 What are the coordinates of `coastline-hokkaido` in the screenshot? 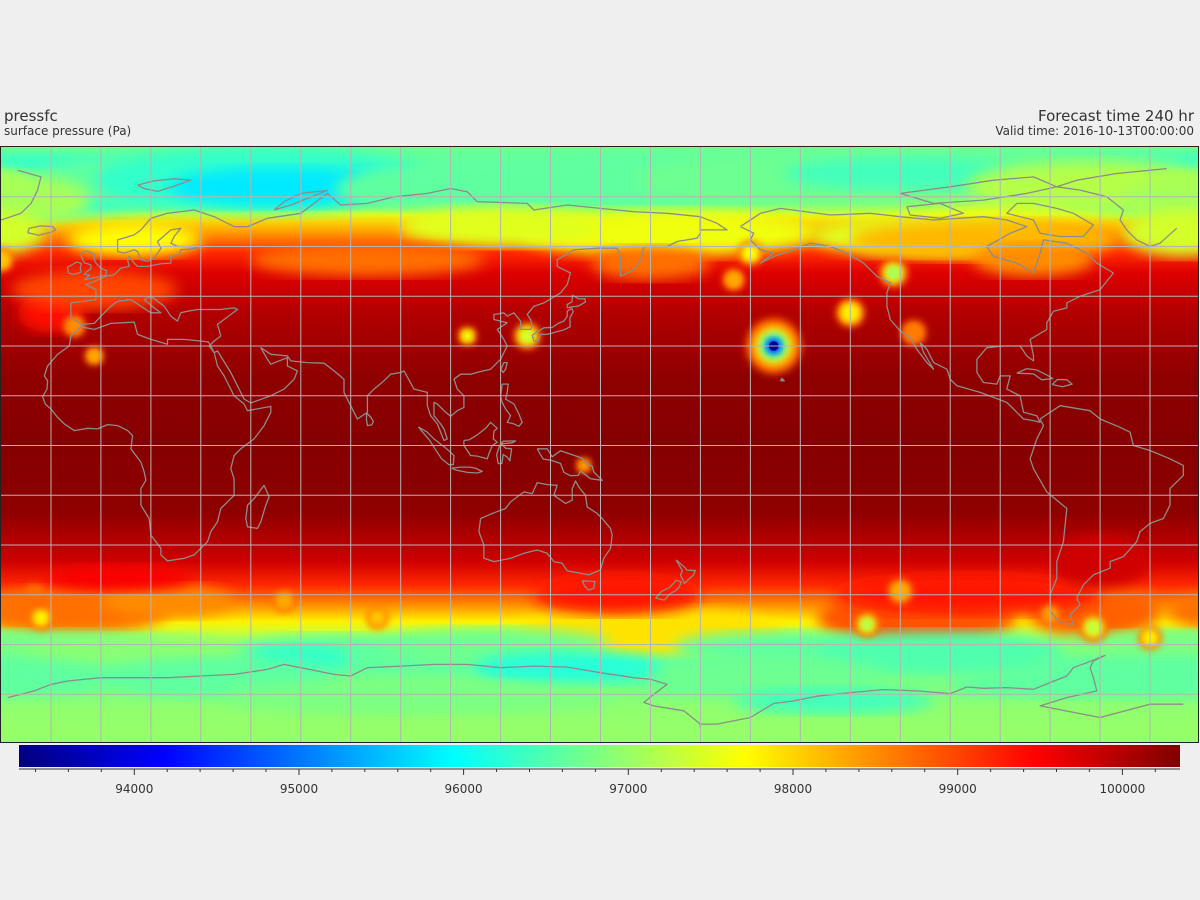 It's located at (576, 301).